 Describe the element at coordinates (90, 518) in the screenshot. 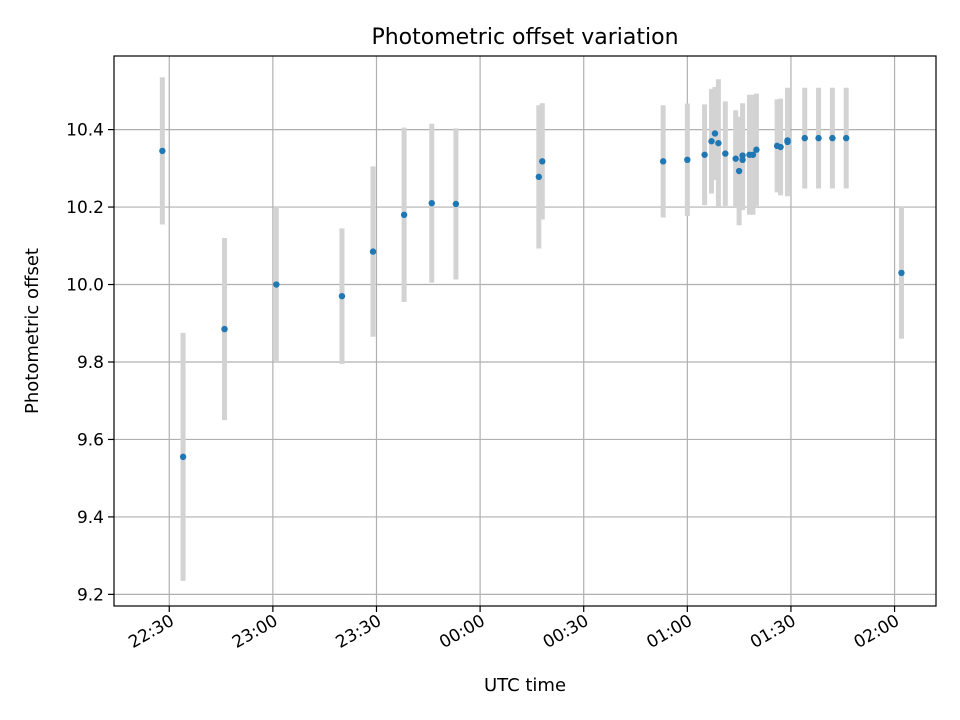

I see `y-tick-label: 9.4` at that location.